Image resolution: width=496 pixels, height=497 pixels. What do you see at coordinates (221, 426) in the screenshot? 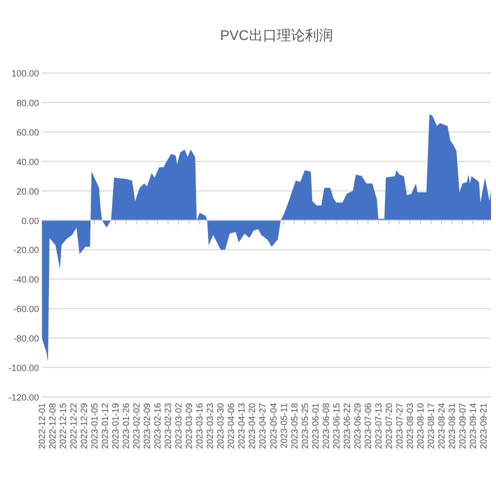
I see `x-tick-label: 2023-03-30` at bounding box center [221, 426].